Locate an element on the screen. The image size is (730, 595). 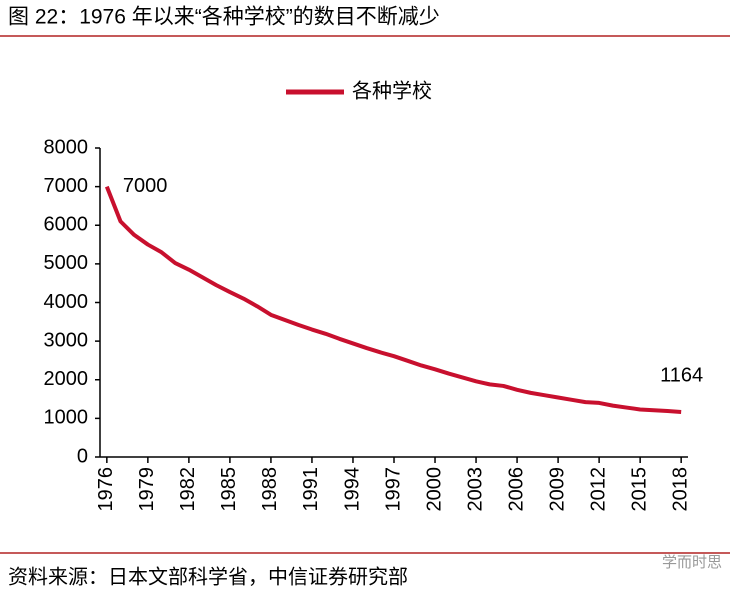
y-tick-label: 5000 is located at coordinates (66, 263).